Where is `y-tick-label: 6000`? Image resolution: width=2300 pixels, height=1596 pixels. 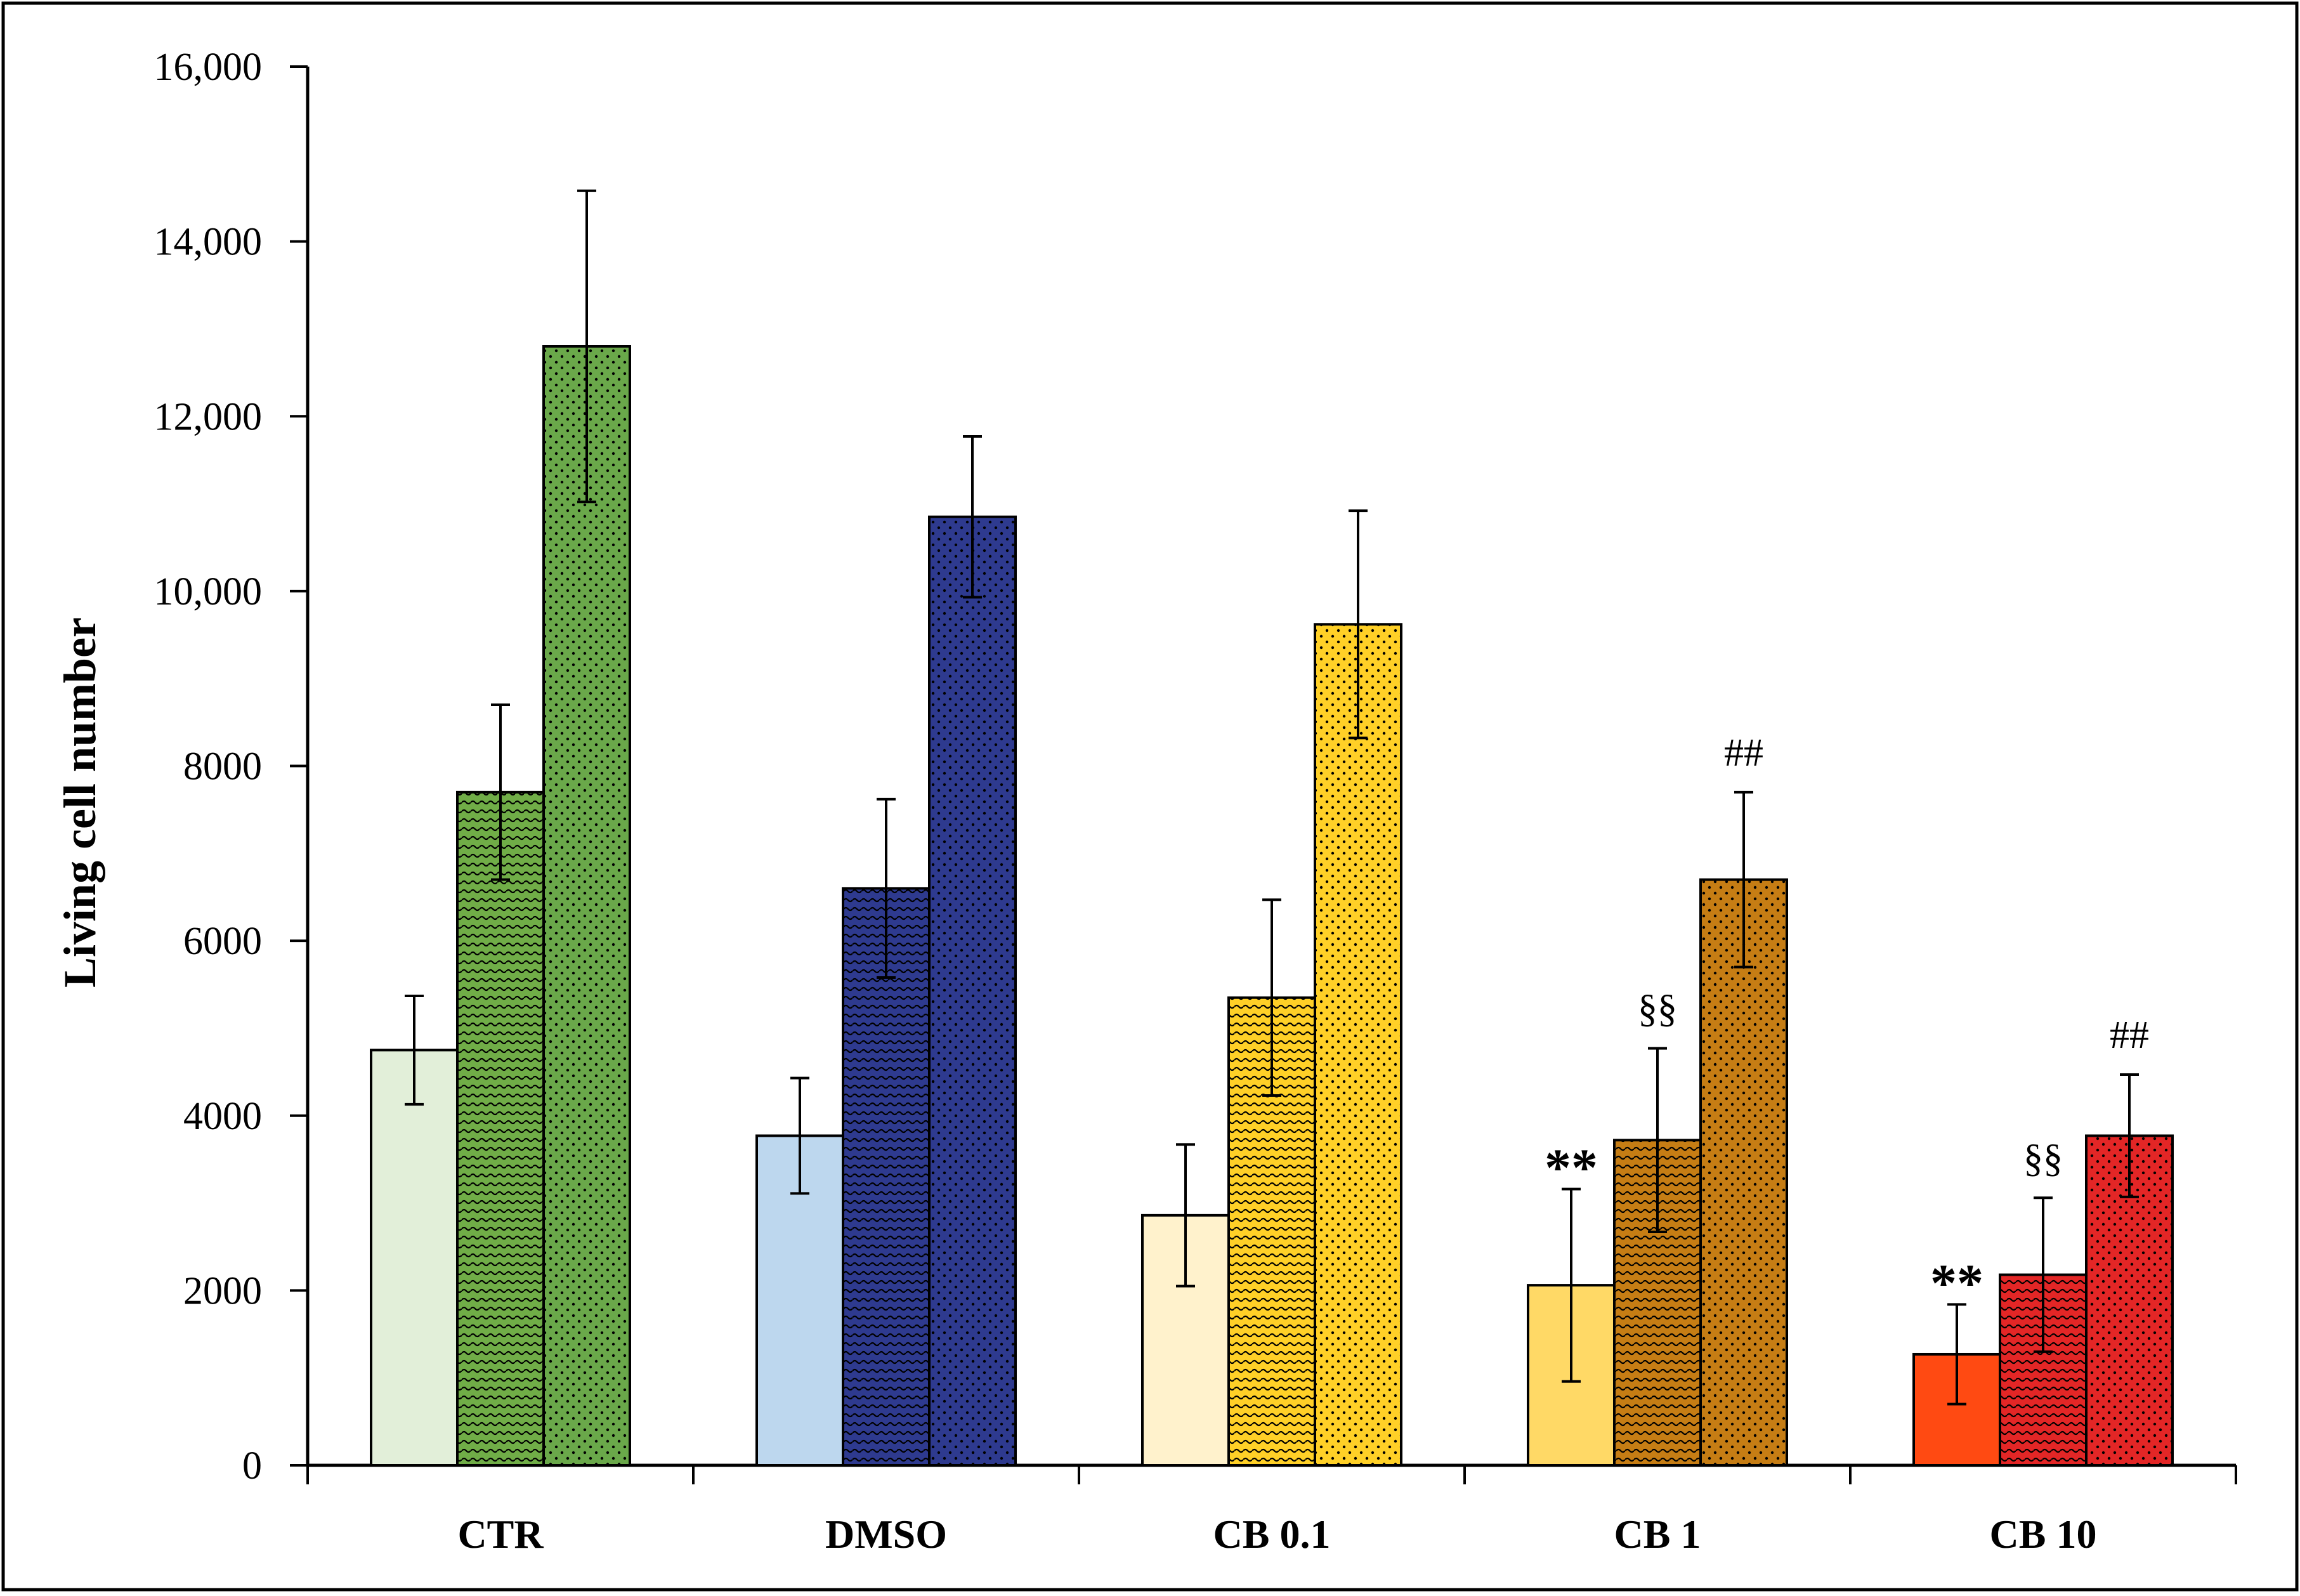
y-tick-label: 6000 is located at coordinates (222, 941).